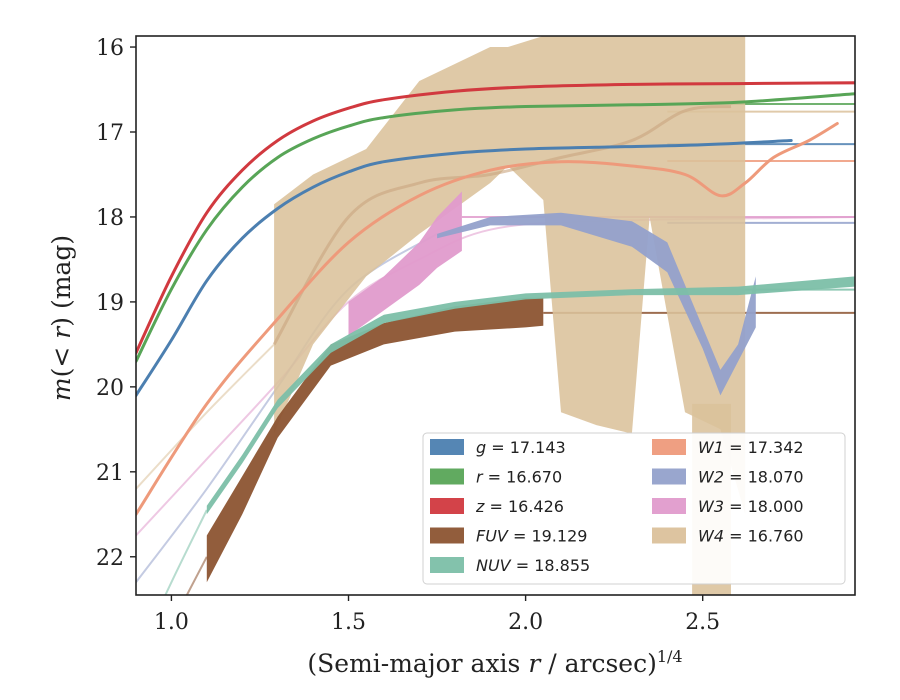  I want to click on fade-curve-nuv, so click(186, 552).